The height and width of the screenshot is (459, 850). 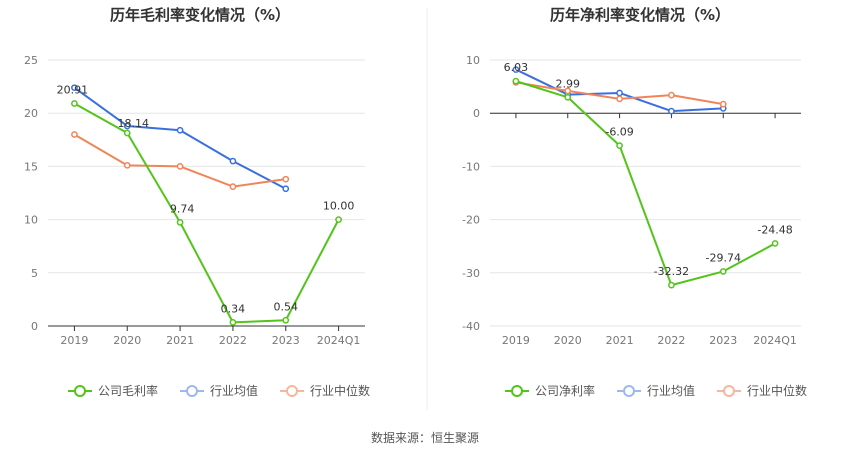 What do you see at coordinates (128, 390) in the screenshot?
I see `legend-label: 公司毛利率` at bounding box center [128, 390].